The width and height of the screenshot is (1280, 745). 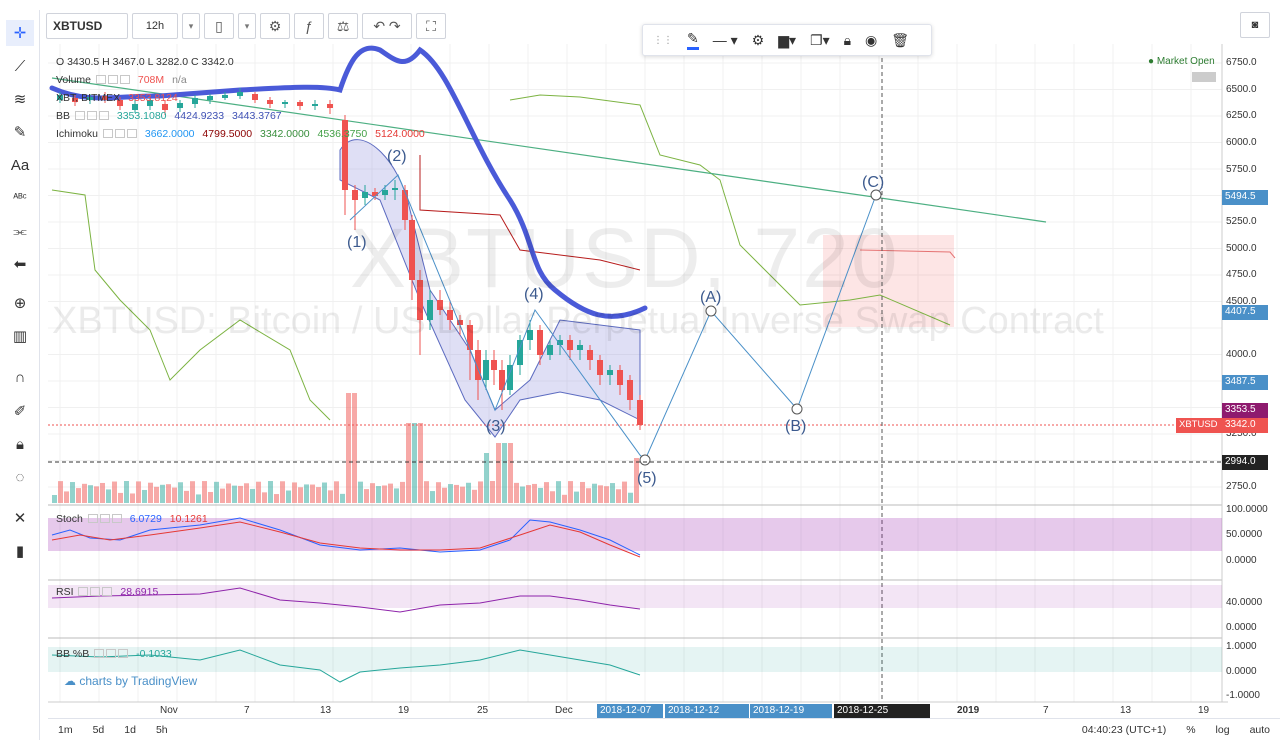 I want to click on stay-drawing-icon: ✐, so click(x=20, y=411).